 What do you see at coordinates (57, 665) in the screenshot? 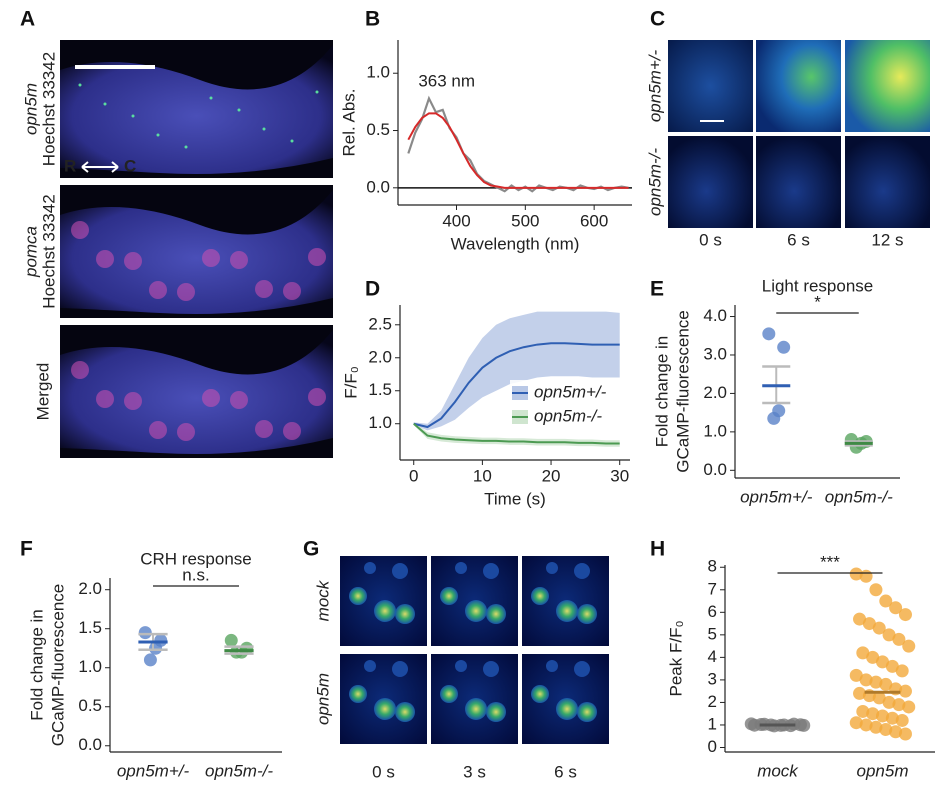
I see `y-axis-label: GCaMP-fluorescence` at bounding box center [57, 665].